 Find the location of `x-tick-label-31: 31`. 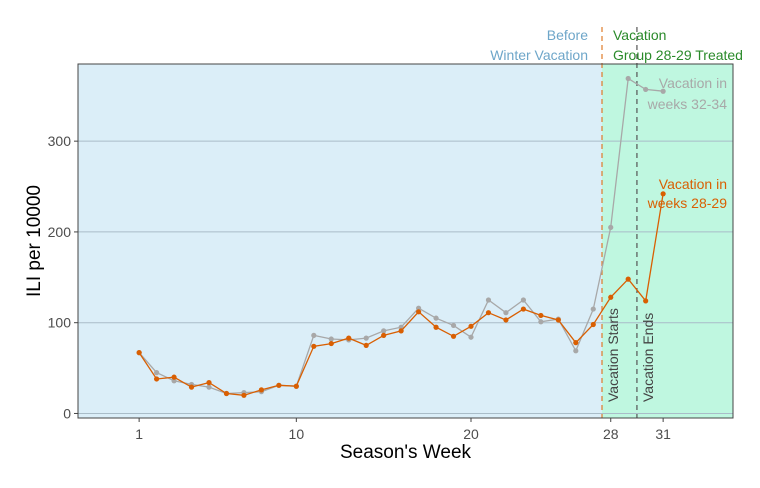

x-tick-label-31: 31 is located at coordinates (663, 434).